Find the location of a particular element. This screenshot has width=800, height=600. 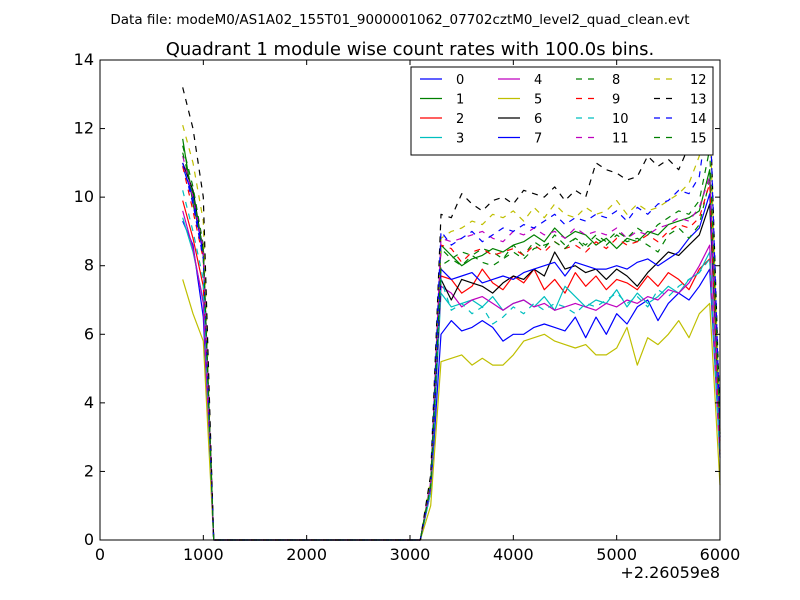

x-tick-label: 3000 is located at coordinates (410, 554).